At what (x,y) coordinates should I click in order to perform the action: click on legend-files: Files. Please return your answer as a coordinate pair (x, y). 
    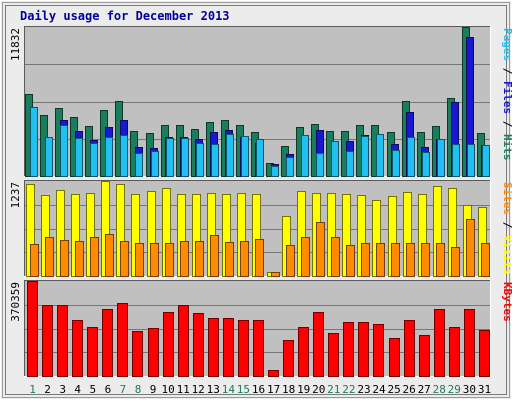
    Looking at the image, I should click on (506, 97).